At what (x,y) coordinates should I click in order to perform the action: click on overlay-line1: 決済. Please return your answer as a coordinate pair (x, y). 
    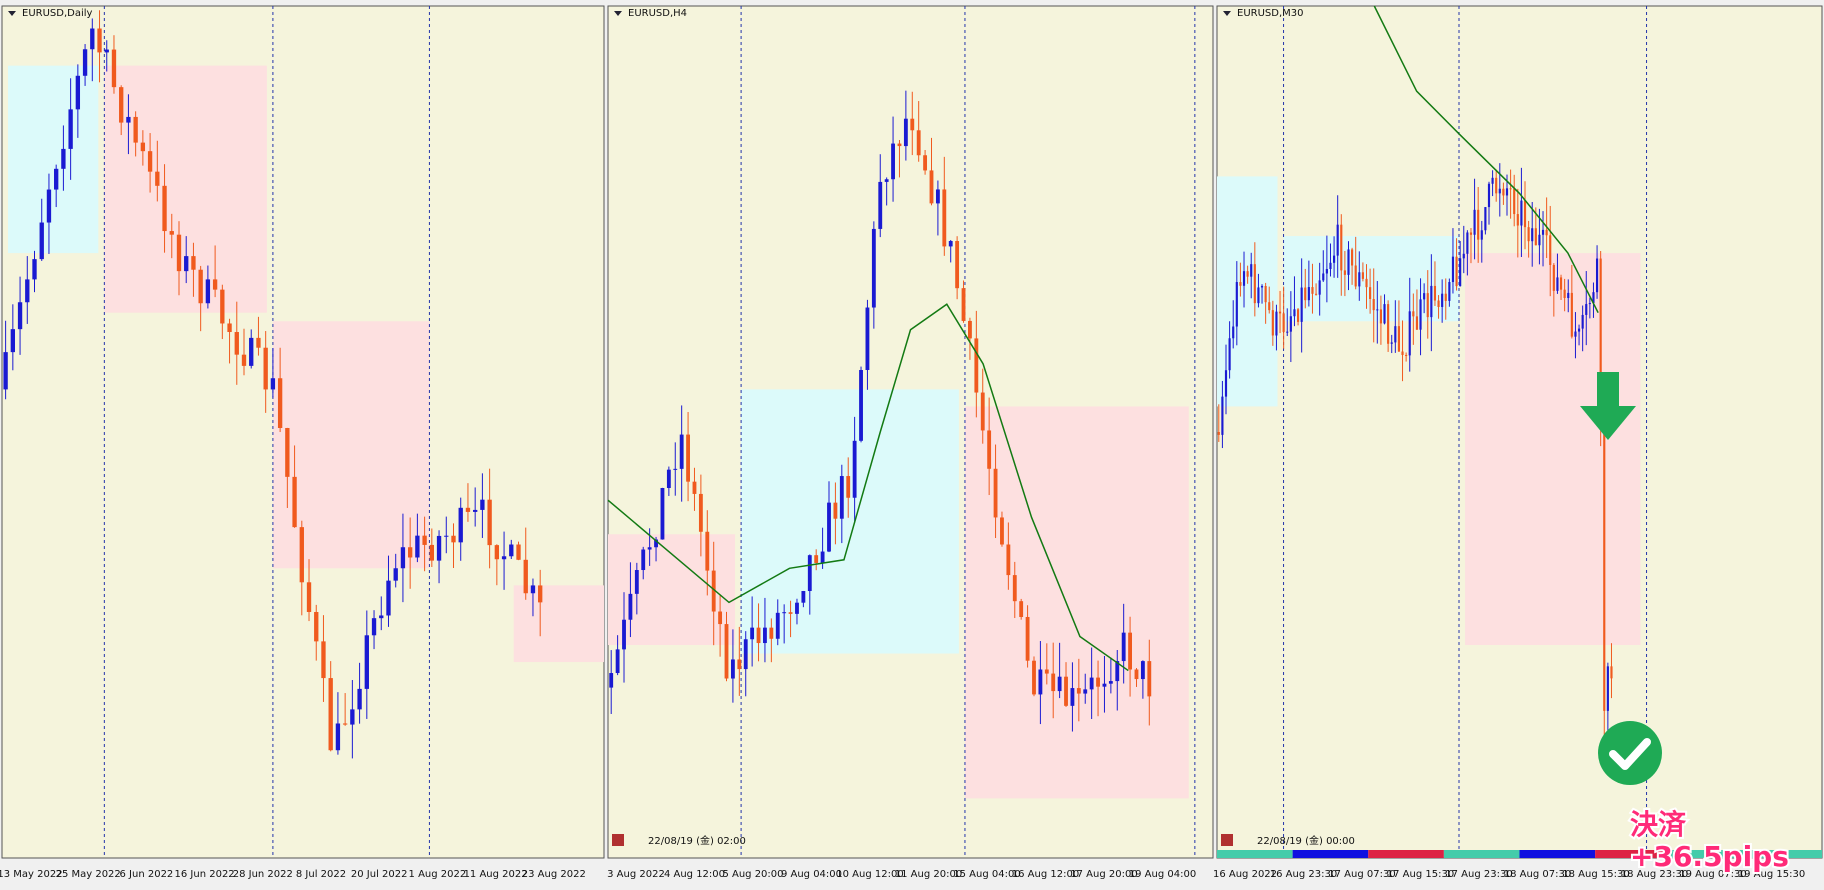
    Looking at the image, I should click on (1658, 824).